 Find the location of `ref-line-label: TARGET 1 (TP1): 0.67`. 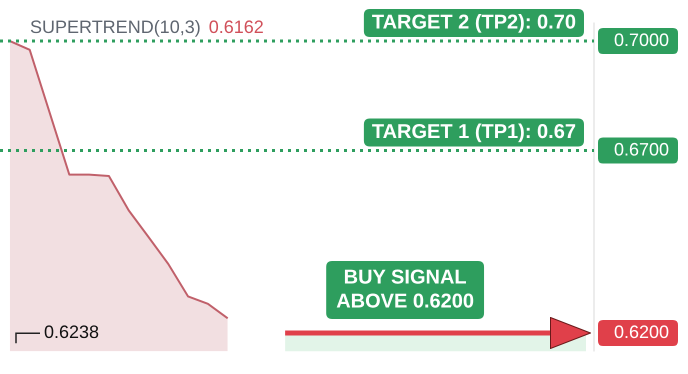

ref-line-label: TARGET 1 (TP1): 0.67 is located at coordinates (474, 132).